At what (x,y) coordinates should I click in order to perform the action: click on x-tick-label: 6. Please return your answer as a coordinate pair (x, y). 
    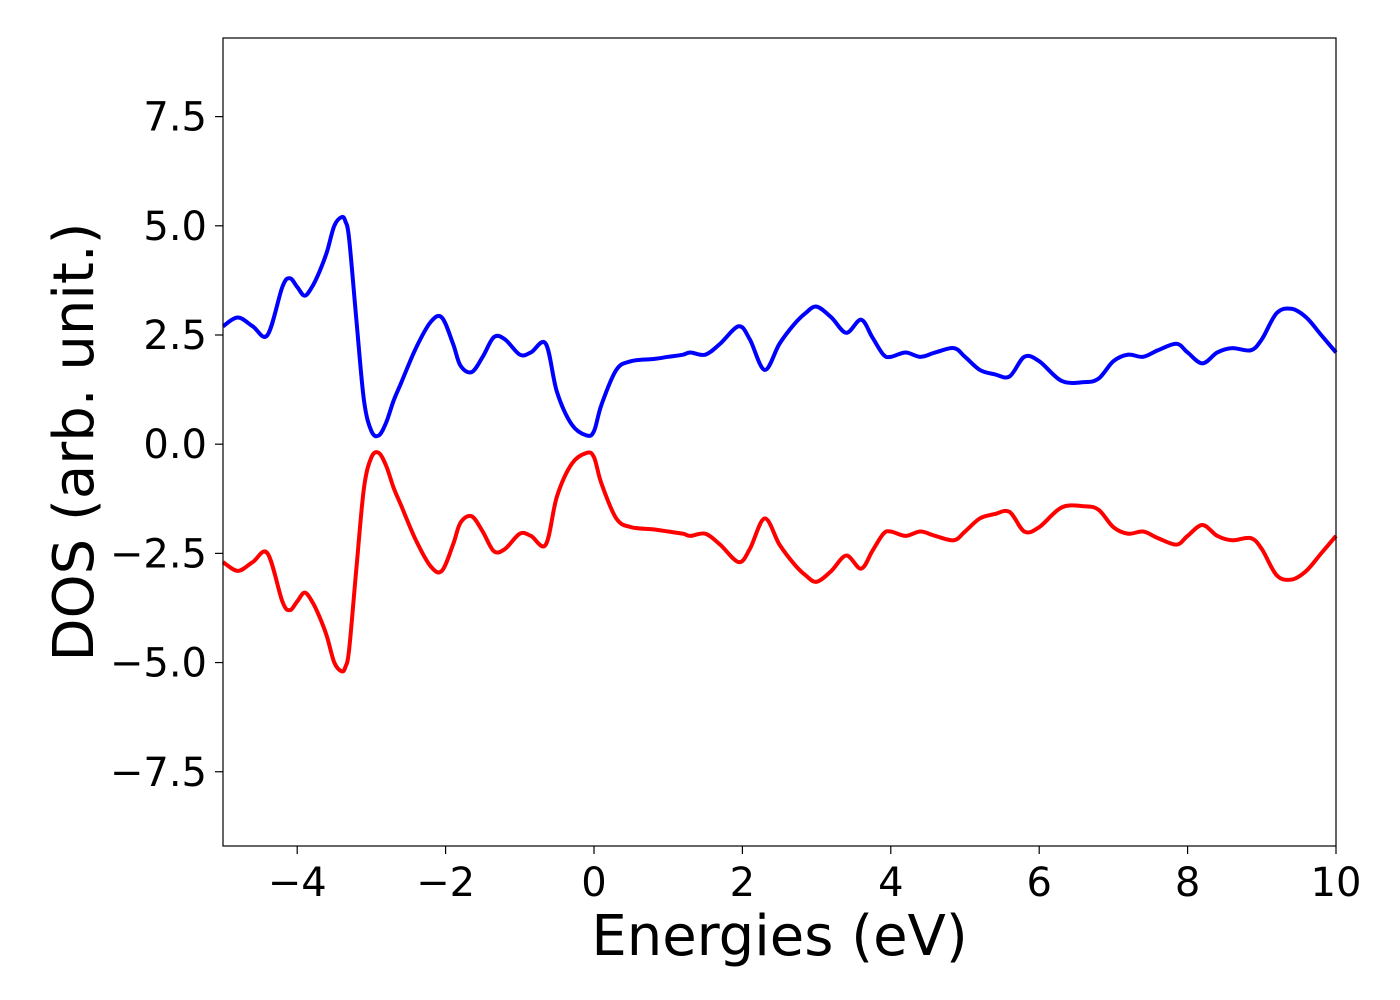
    Looking at the image, I should click on (1038, 883).